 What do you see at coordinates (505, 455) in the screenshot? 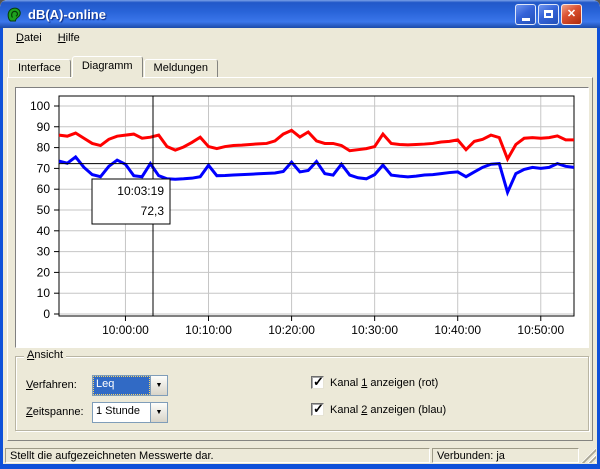
I see `connection-status: Verbunden: ja` at bounding box center [505, 455].